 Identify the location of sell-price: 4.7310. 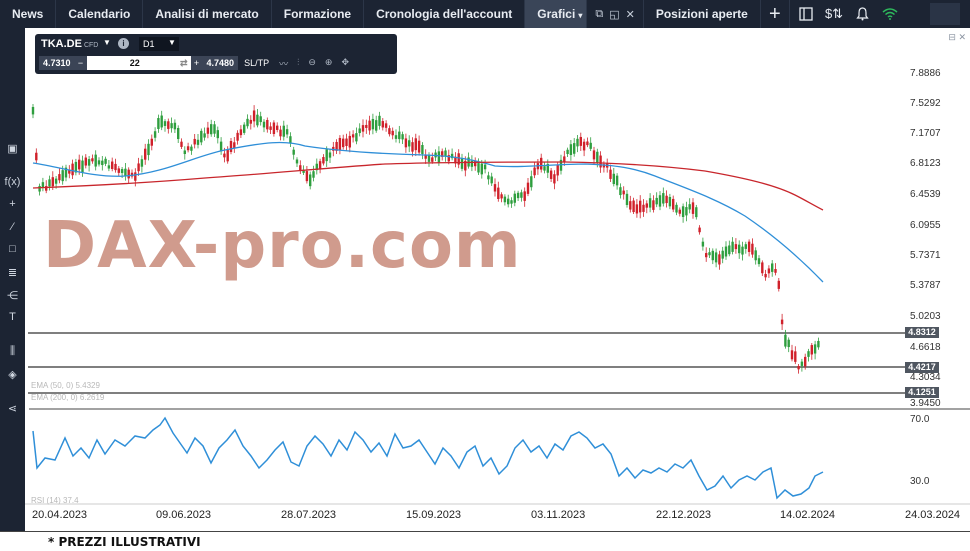
(57, 63).